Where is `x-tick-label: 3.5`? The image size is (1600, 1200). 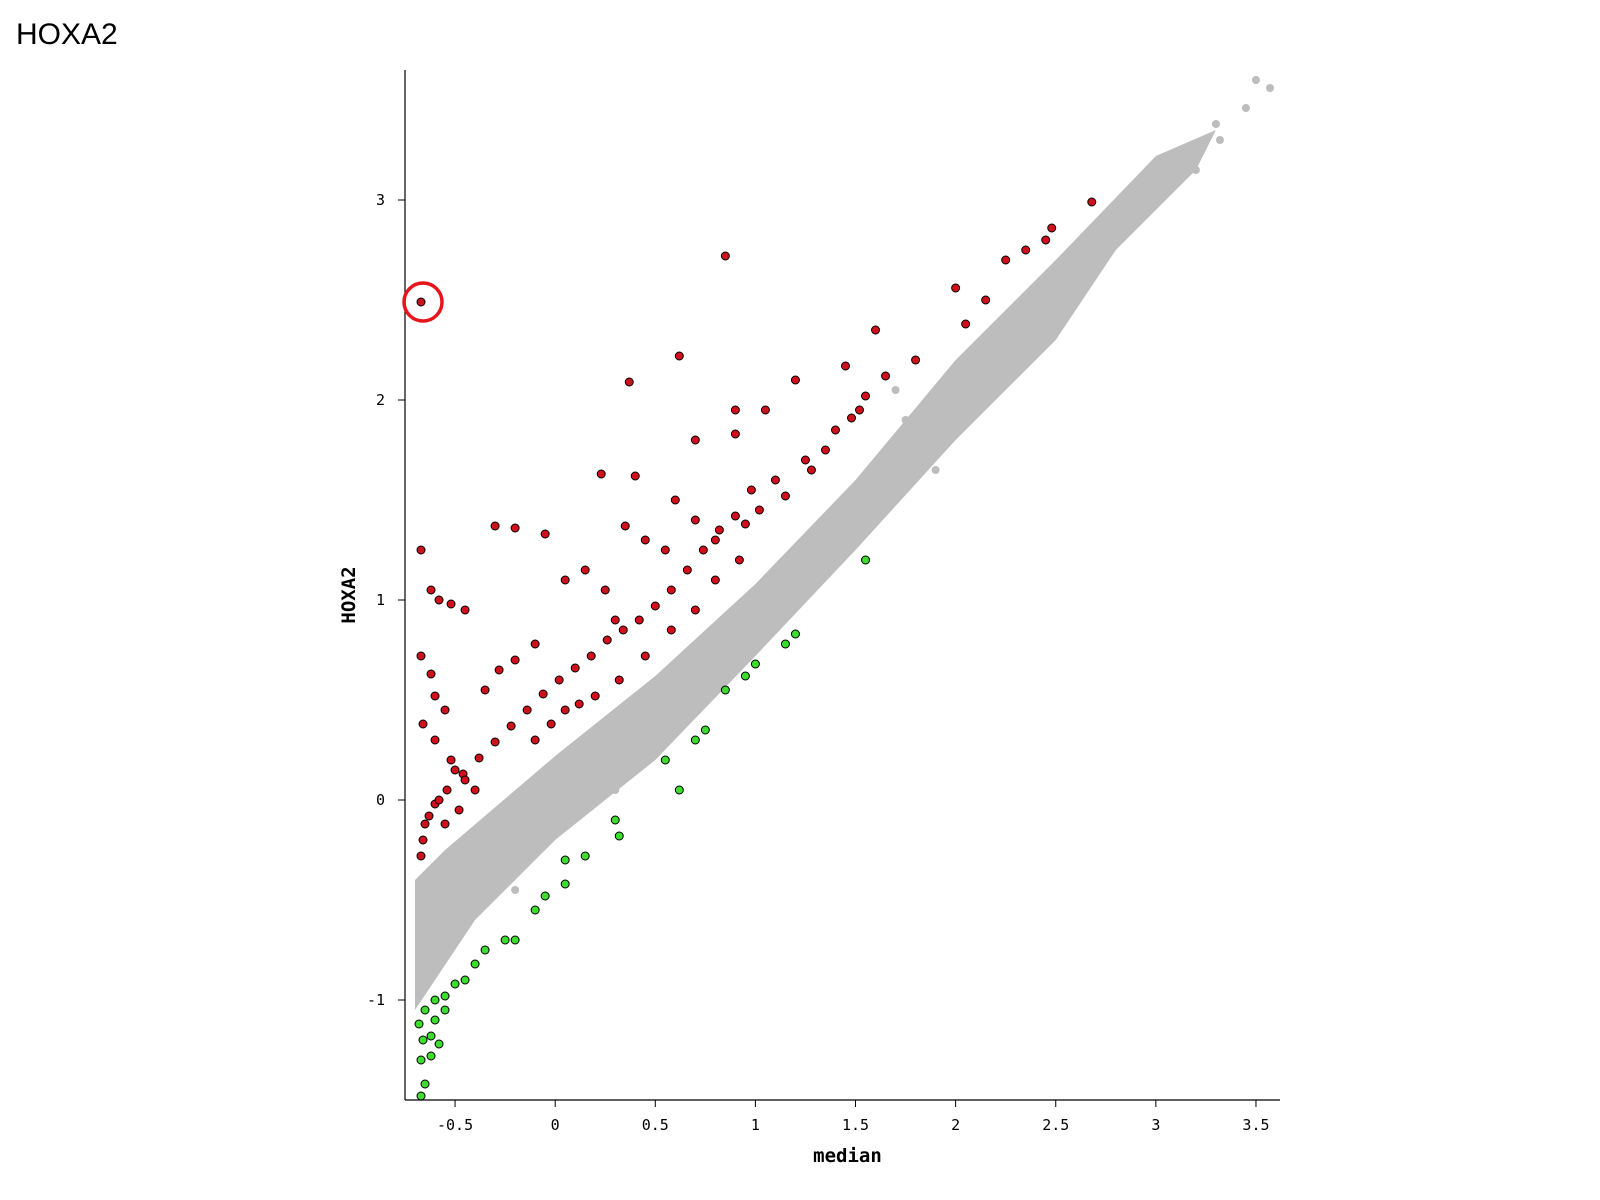
x-tick-label: 3.5 is located at coordinates (1255, 1125).